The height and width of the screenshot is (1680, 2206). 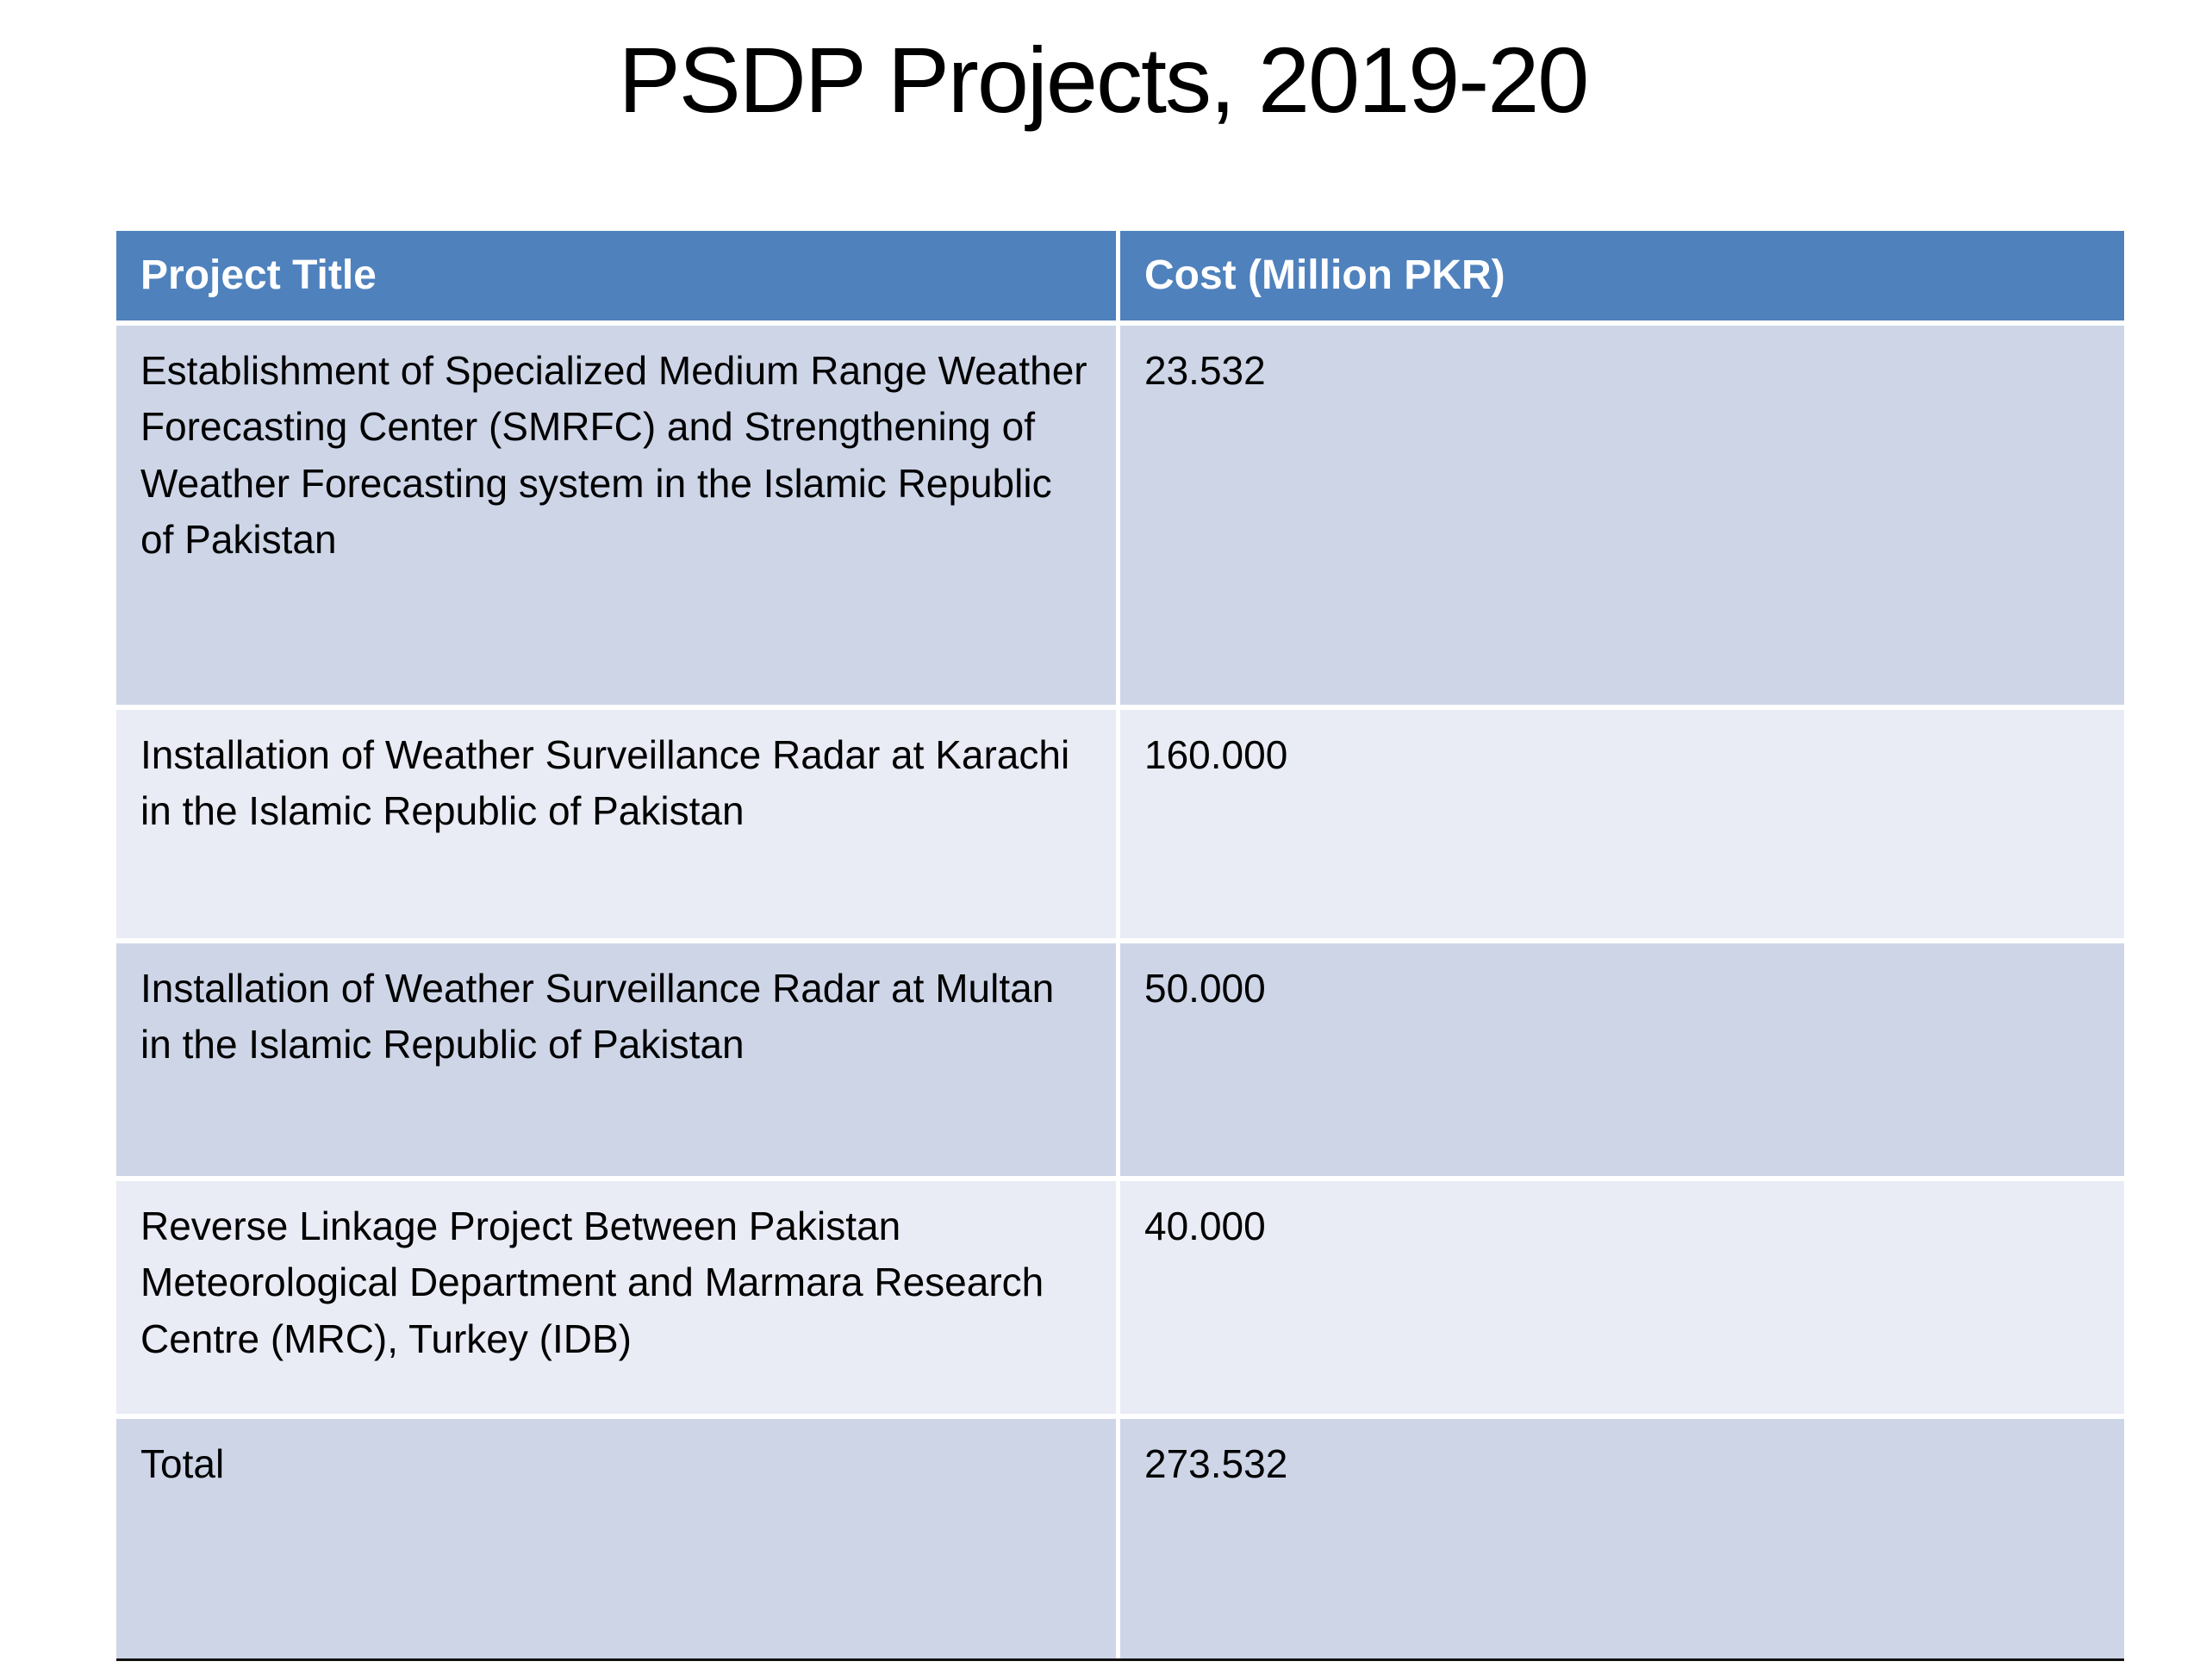 I want to click on cost-cell: 160.000, so click(x=1622, y=827).